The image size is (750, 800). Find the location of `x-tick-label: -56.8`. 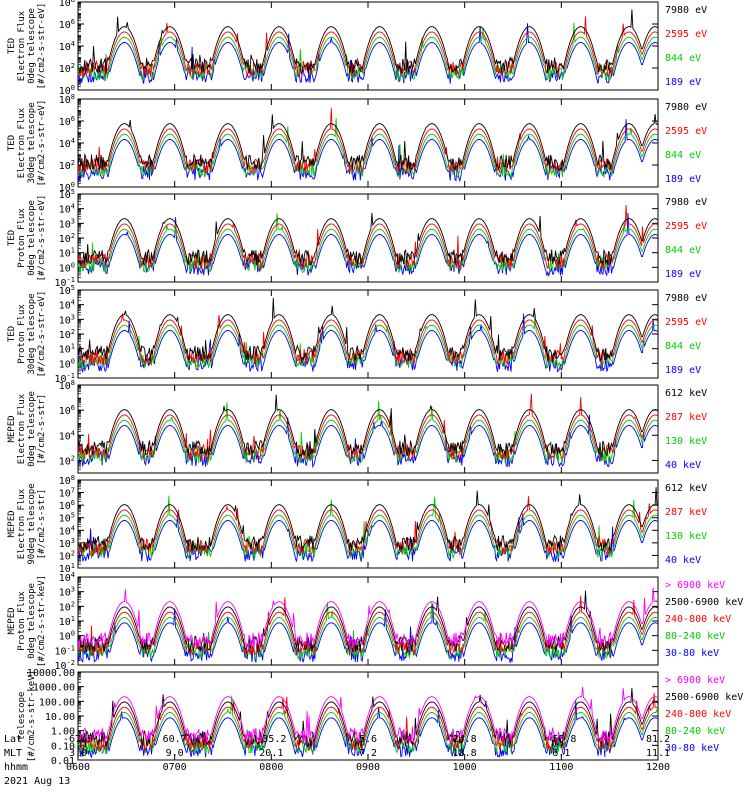

x-tick-label: -56.8 is located at coordinates (561, 739).